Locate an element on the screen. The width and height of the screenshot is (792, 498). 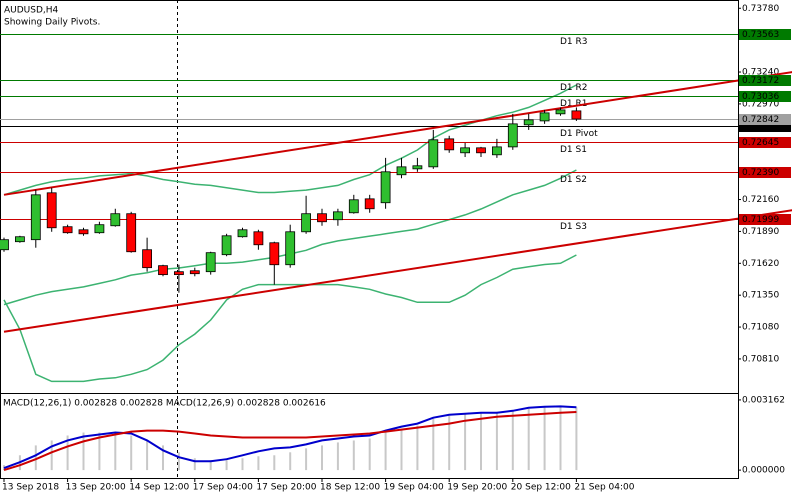
x-tick-label: 14 Sep 12:00 is located at coordinates (159, 488).